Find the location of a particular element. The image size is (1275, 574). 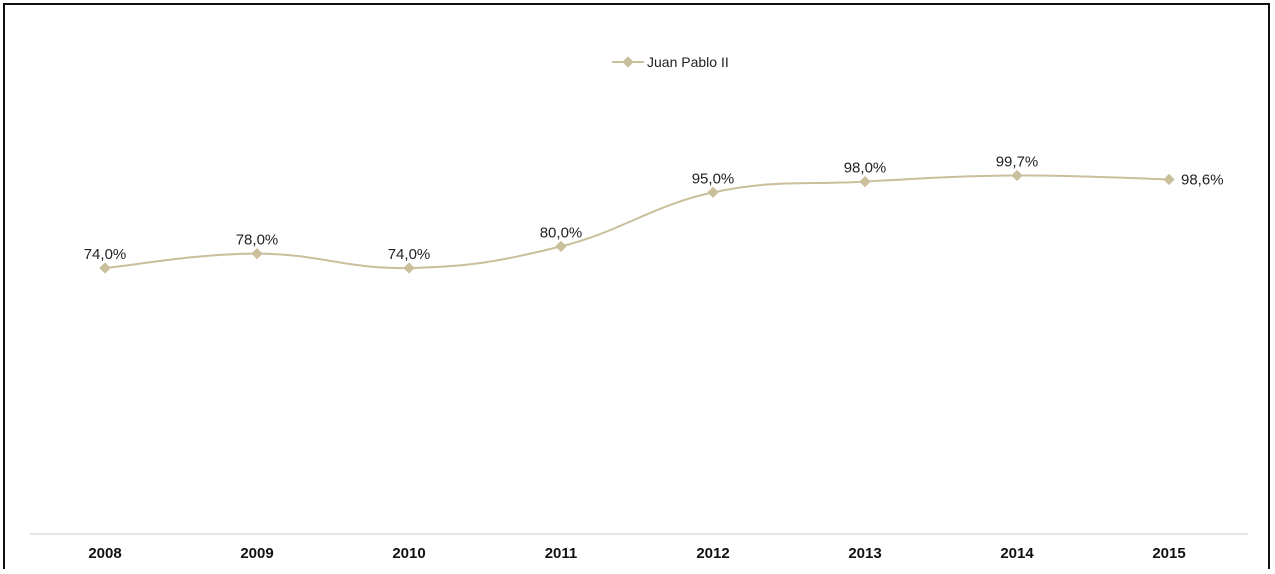

legend: Juan Pablo II is located at coordinates (670, 62).